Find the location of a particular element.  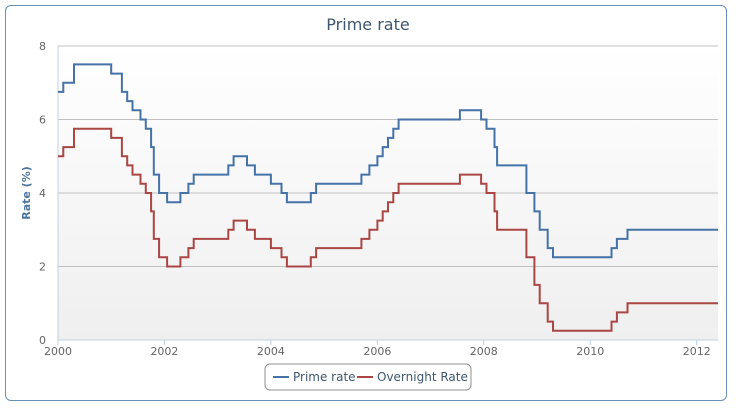

x-tick-label: 2004 is located at coordinates (271, 351).